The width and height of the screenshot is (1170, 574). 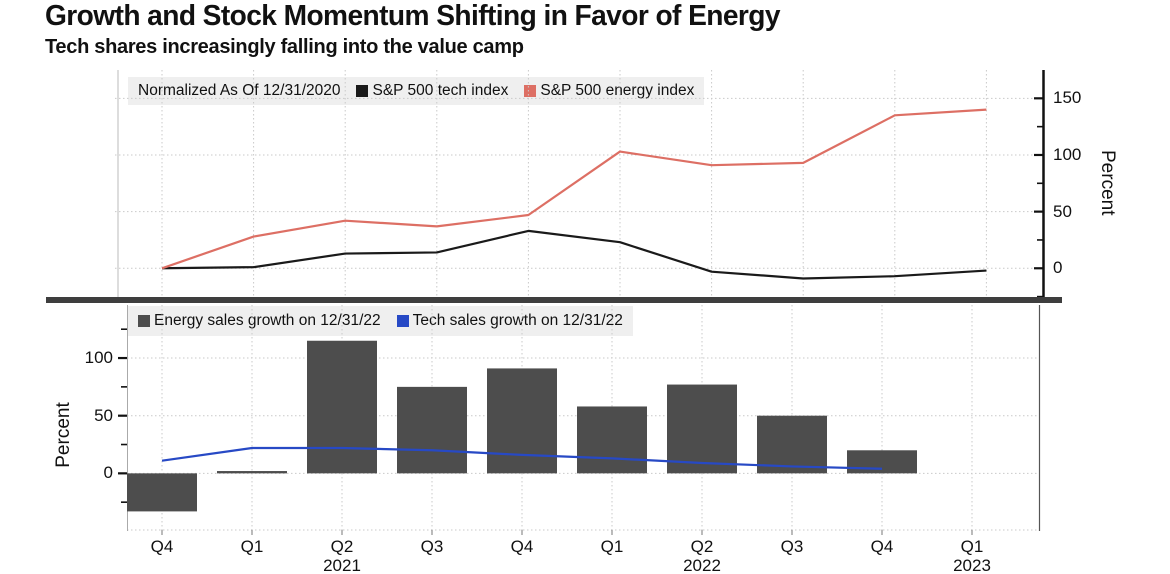 What do you see at coordinates (702, 565) in the screenshot?
I see `x-axis-year-label: 2022` at bounding box center [702, 565].